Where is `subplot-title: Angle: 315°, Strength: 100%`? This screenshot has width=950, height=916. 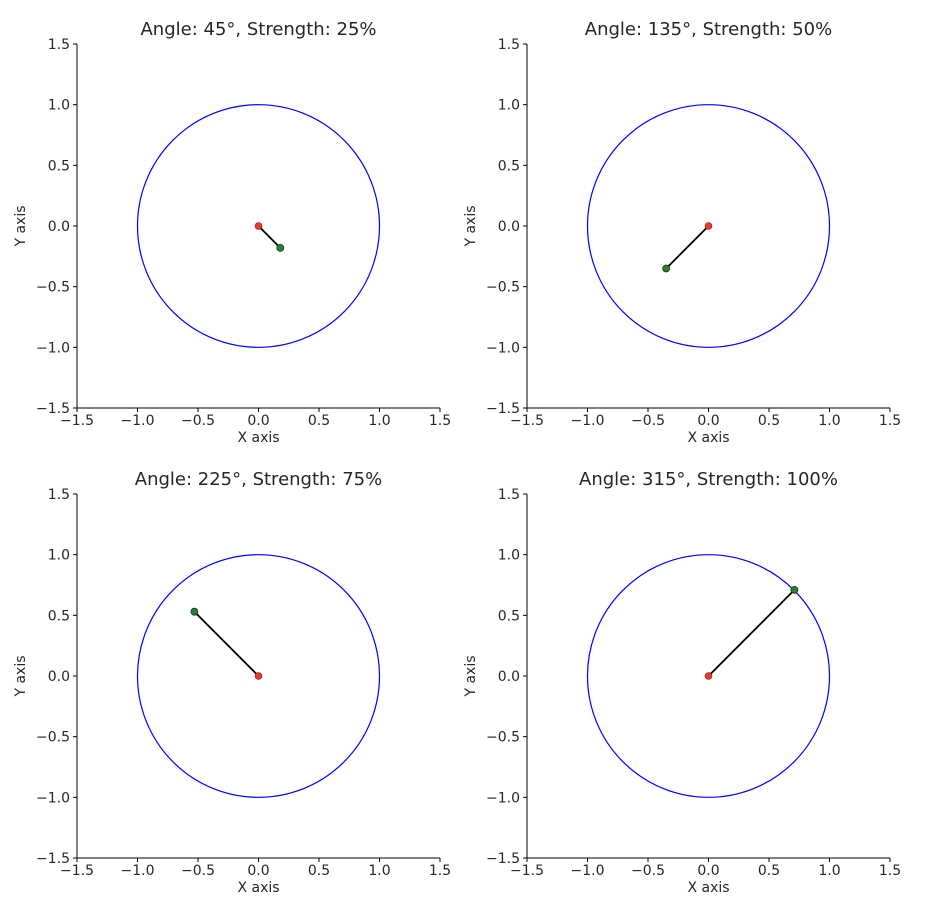
subplot-title: Angle: 315°, Strength: 100% is located at coordinates (708, 479).